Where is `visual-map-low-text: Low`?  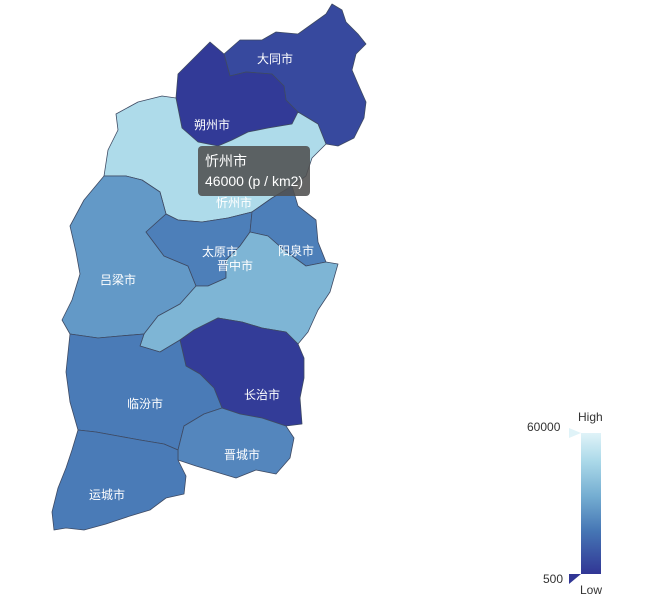 visual-map-low-text: Low is located at coordinates (591, 589).